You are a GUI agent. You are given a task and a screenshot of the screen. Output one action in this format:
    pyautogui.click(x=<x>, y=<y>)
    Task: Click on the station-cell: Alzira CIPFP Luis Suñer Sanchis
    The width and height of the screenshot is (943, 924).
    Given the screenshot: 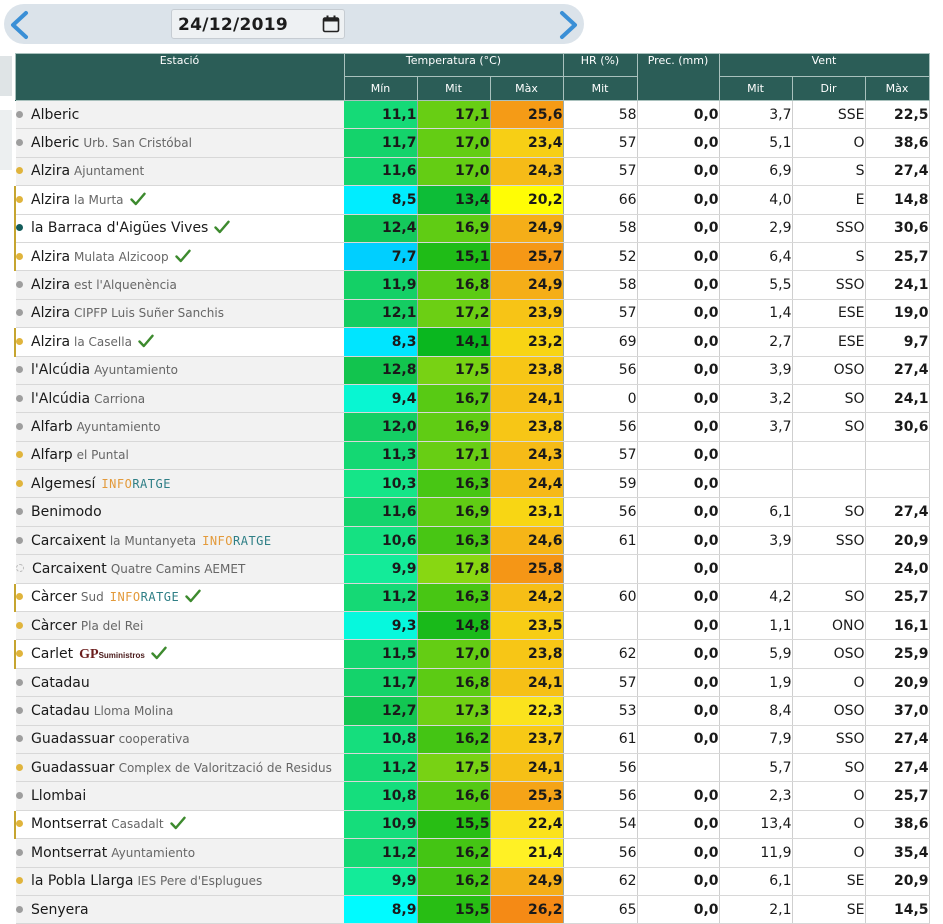 What is the action you would take?
    pyautogui.click(x=179, y=314)
    